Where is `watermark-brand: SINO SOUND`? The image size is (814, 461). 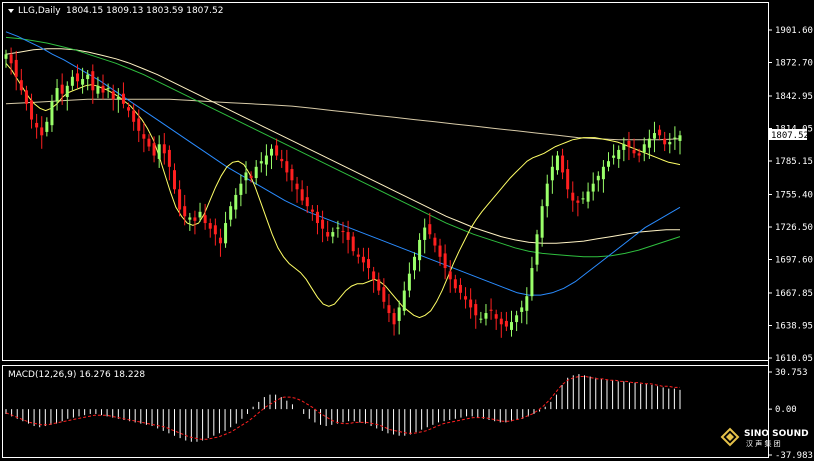
watermark-brand: SINO SOUND is located at coordinates (776, 434).